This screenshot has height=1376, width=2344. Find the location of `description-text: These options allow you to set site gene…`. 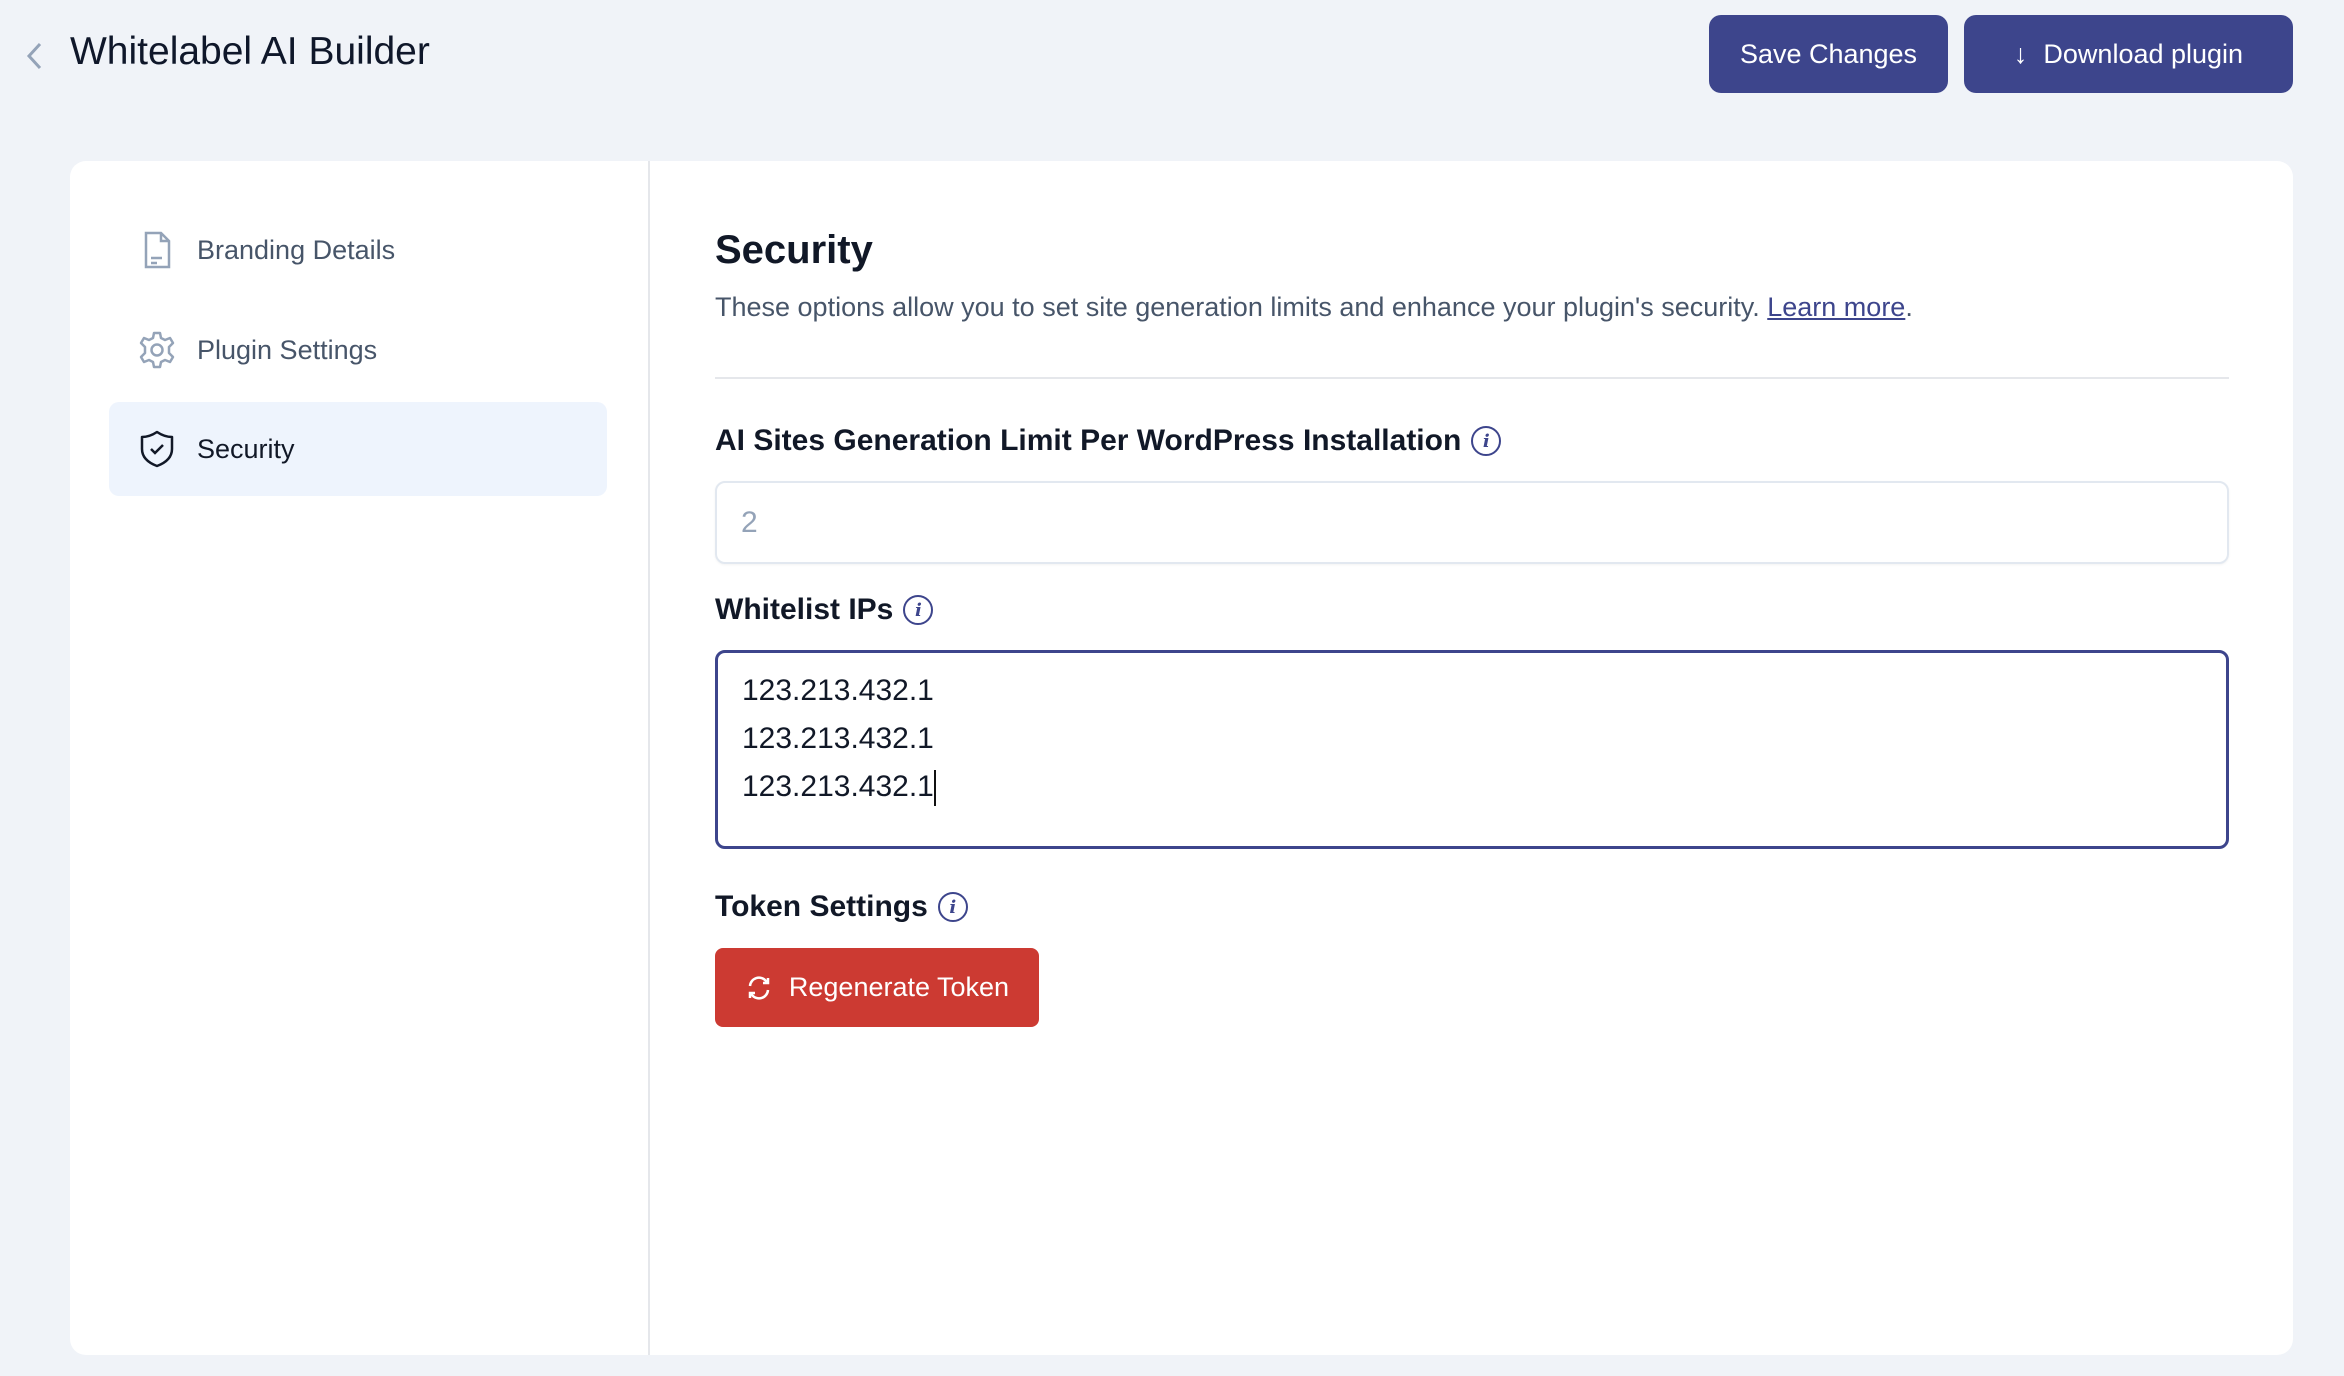

description-text: These options allow you to set site gene… is located at coordinates (1237, 307).